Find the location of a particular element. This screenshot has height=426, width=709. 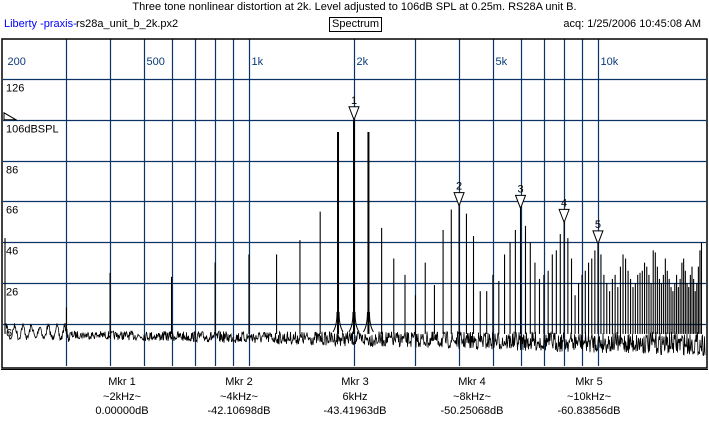

x-tick-label: 2k is located at coordinates (363, 62).